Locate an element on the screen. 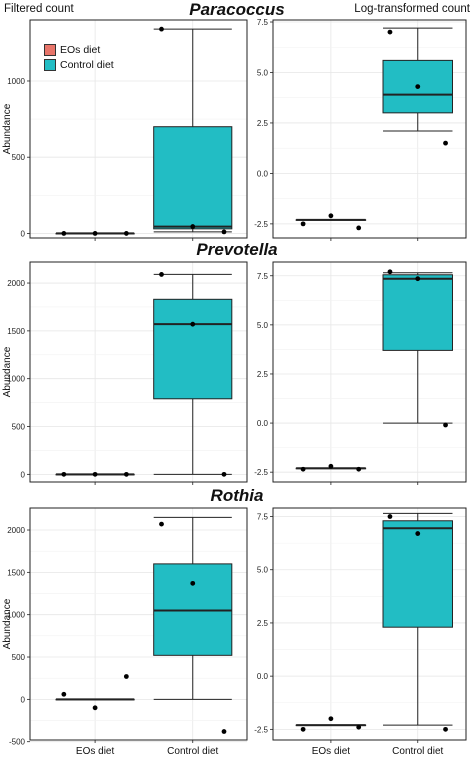 The width and height of the screenshot is (474, 757). y-tick-label-paracoccus-log: -2.5 is located at coordinates (261, 224).